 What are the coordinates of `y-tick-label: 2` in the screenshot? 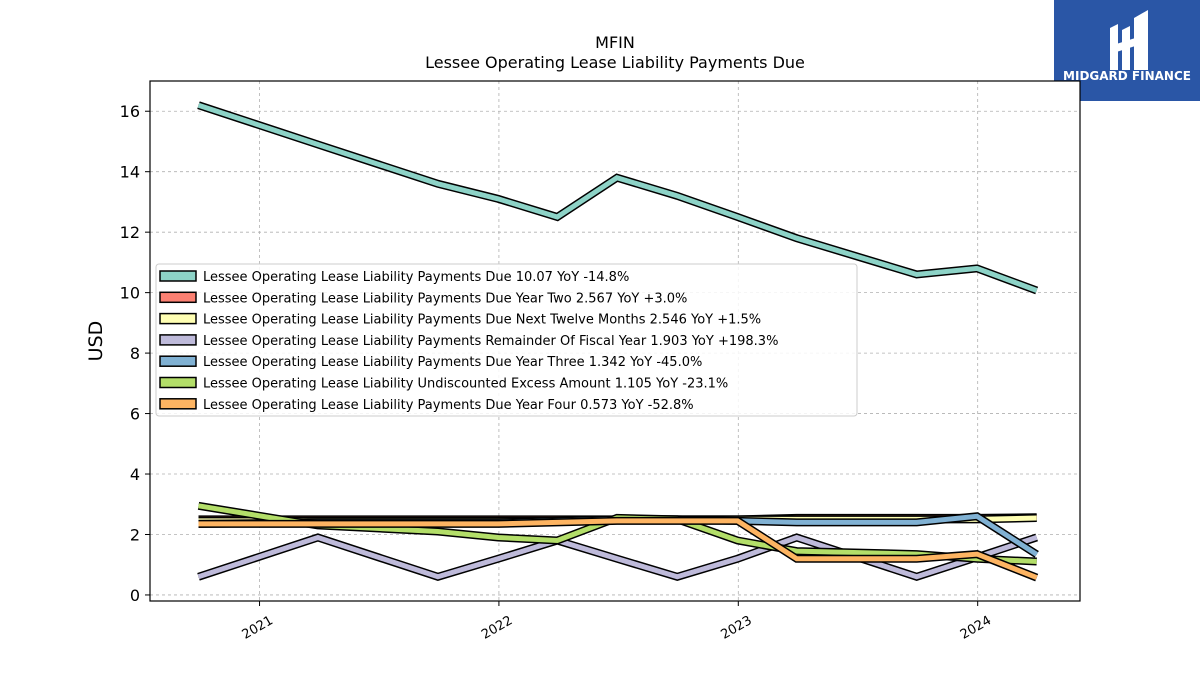 It's located at (135, 534).